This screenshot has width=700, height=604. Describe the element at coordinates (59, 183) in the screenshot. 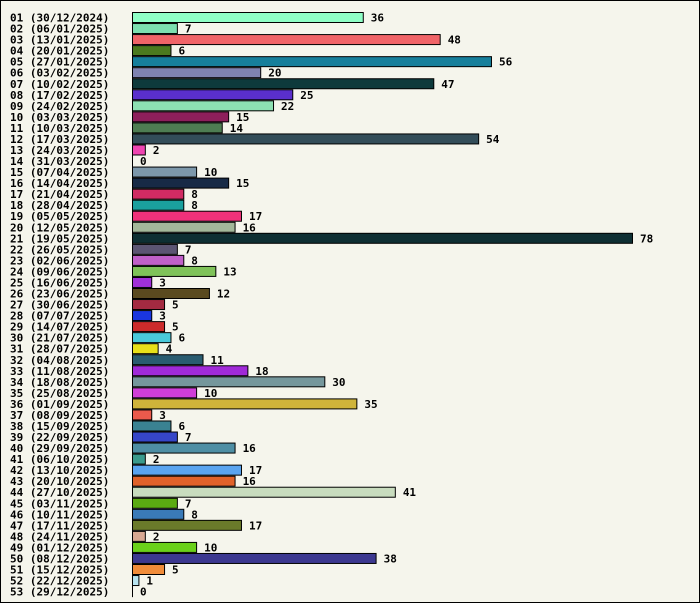

I see `category-label: 16 (14/04/2025)` at that location.